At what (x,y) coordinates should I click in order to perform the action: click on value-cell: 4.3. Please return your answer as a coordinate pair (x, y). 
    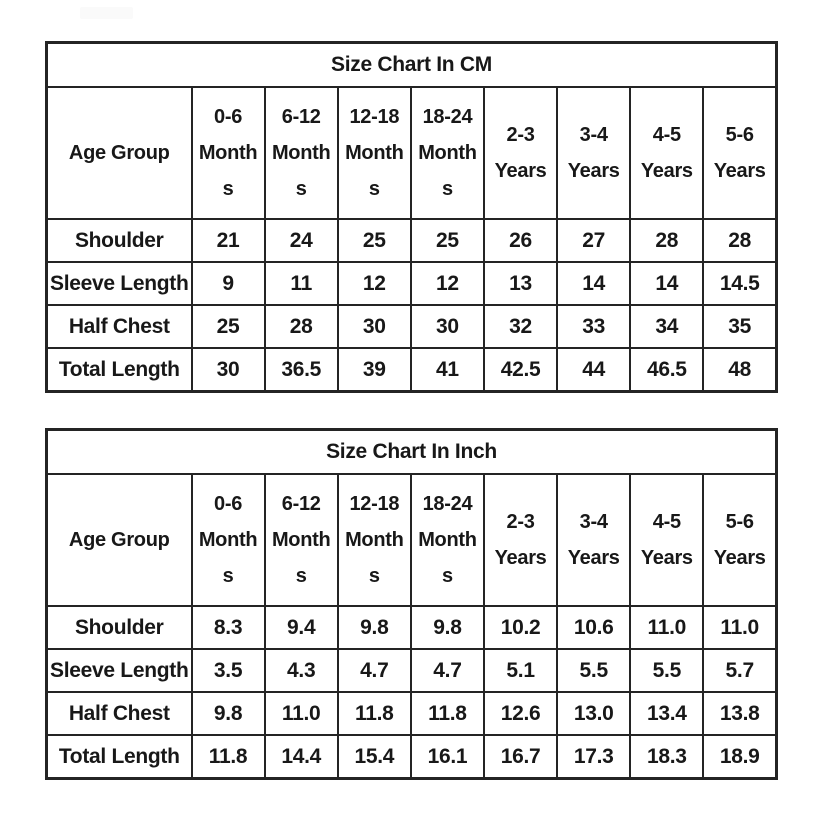
    Looking at the image, I should click on (301, 670).